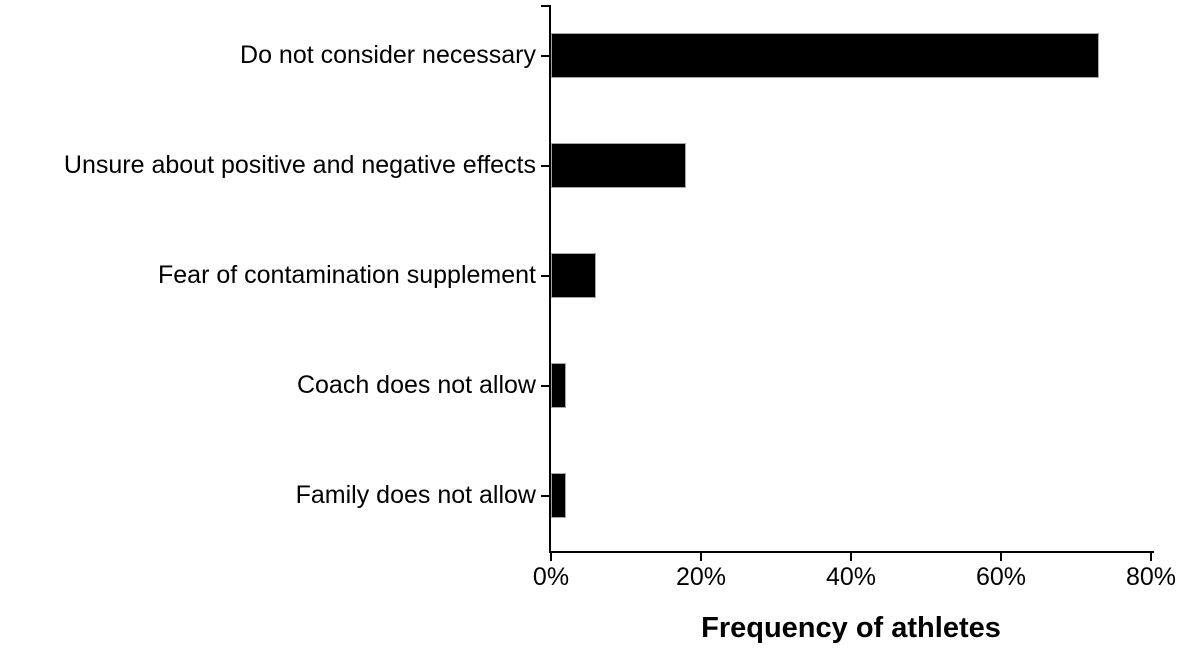  Describe the element at coordinates (851, 552) in the screenshot. I see `x-axis-line` at that location.